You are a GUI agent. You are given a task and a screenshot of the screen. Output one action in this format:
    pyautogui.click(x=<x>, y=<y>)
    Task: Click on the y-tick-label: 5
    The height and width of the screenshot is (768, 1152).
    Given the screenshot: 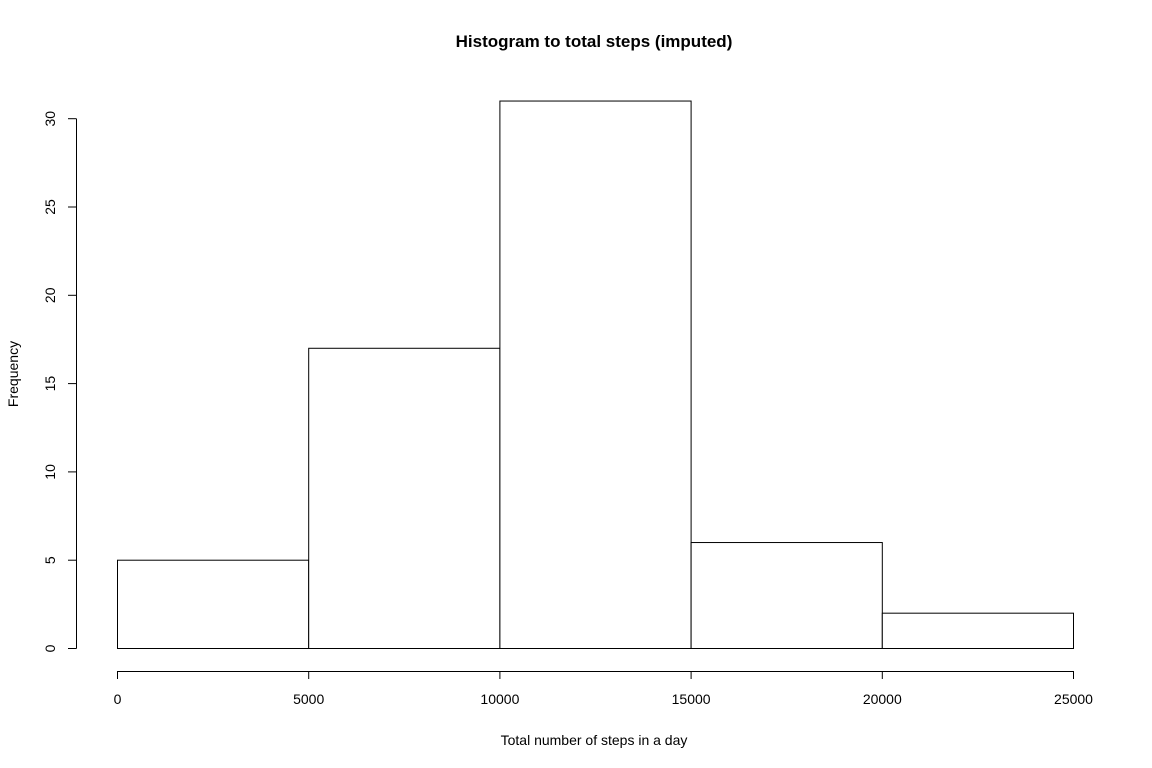 What is the action you would take?
    pyautogui.click(x=50, y=560)
    